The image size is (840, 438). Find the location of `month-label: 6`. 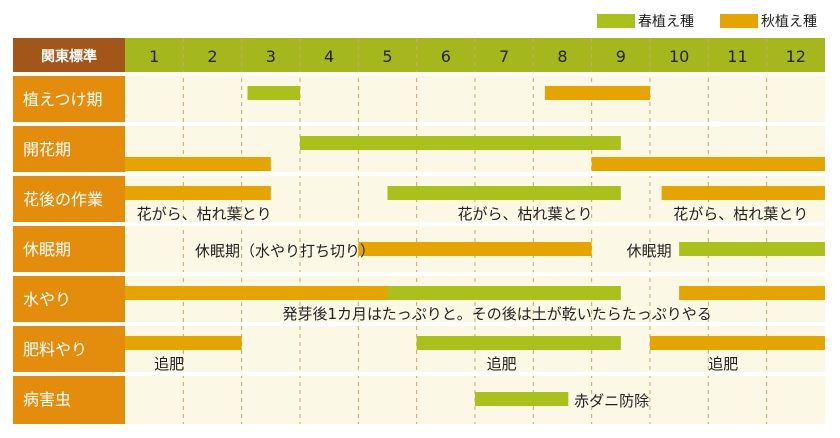

month-label: 6 is located at coordinates (446, 56).